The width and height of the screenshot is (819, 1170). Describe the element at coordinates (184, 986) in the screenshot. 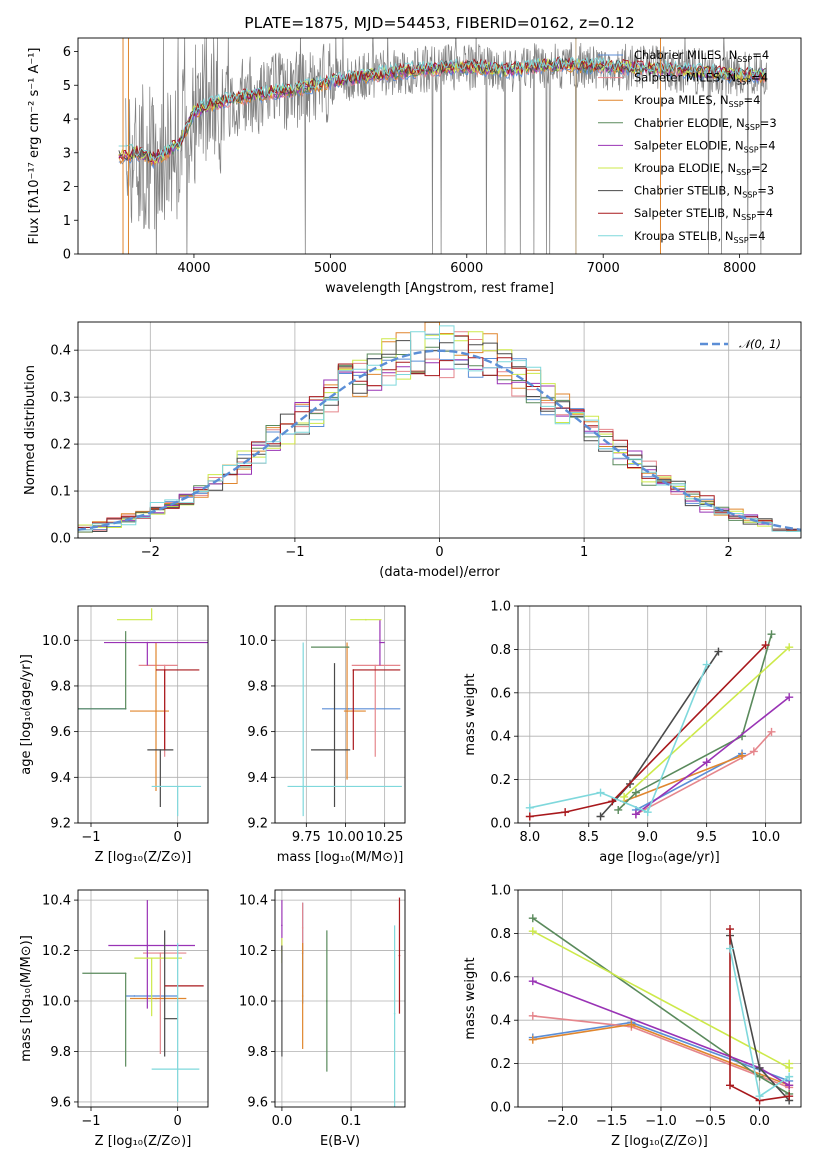

I see `point-salpeter-stelib` at that location.